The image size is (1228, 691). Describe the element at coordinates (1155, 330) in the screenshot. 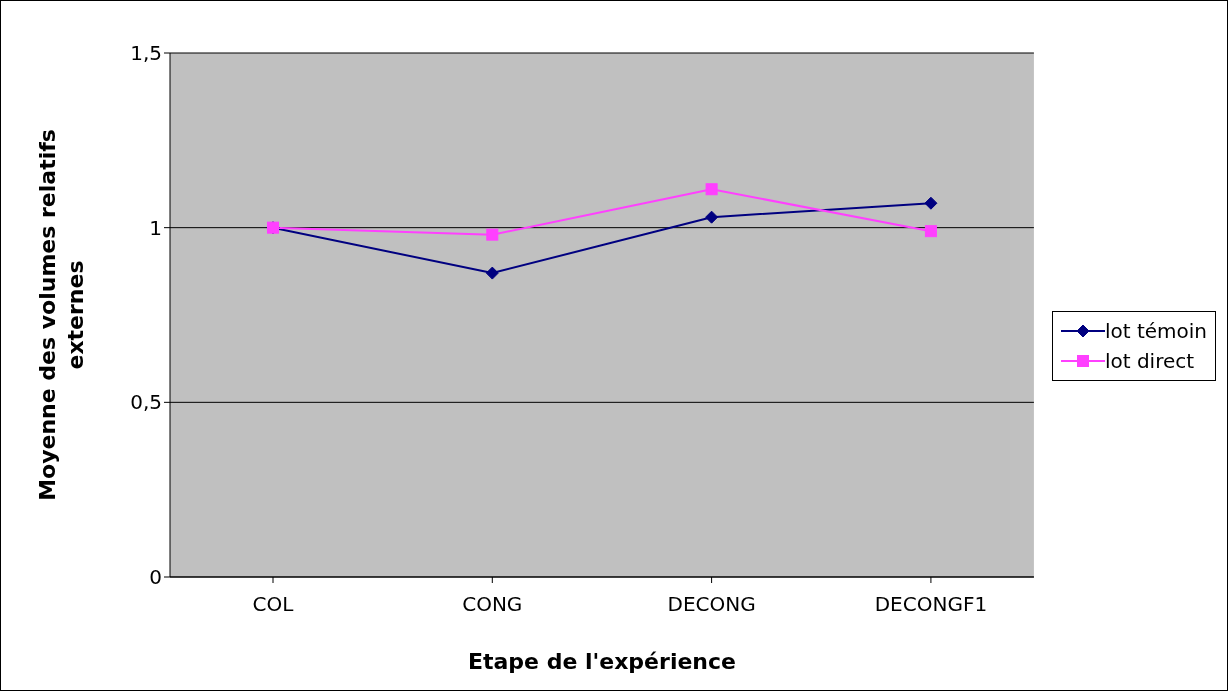

I see `legend-label: lot témoin` at that location.